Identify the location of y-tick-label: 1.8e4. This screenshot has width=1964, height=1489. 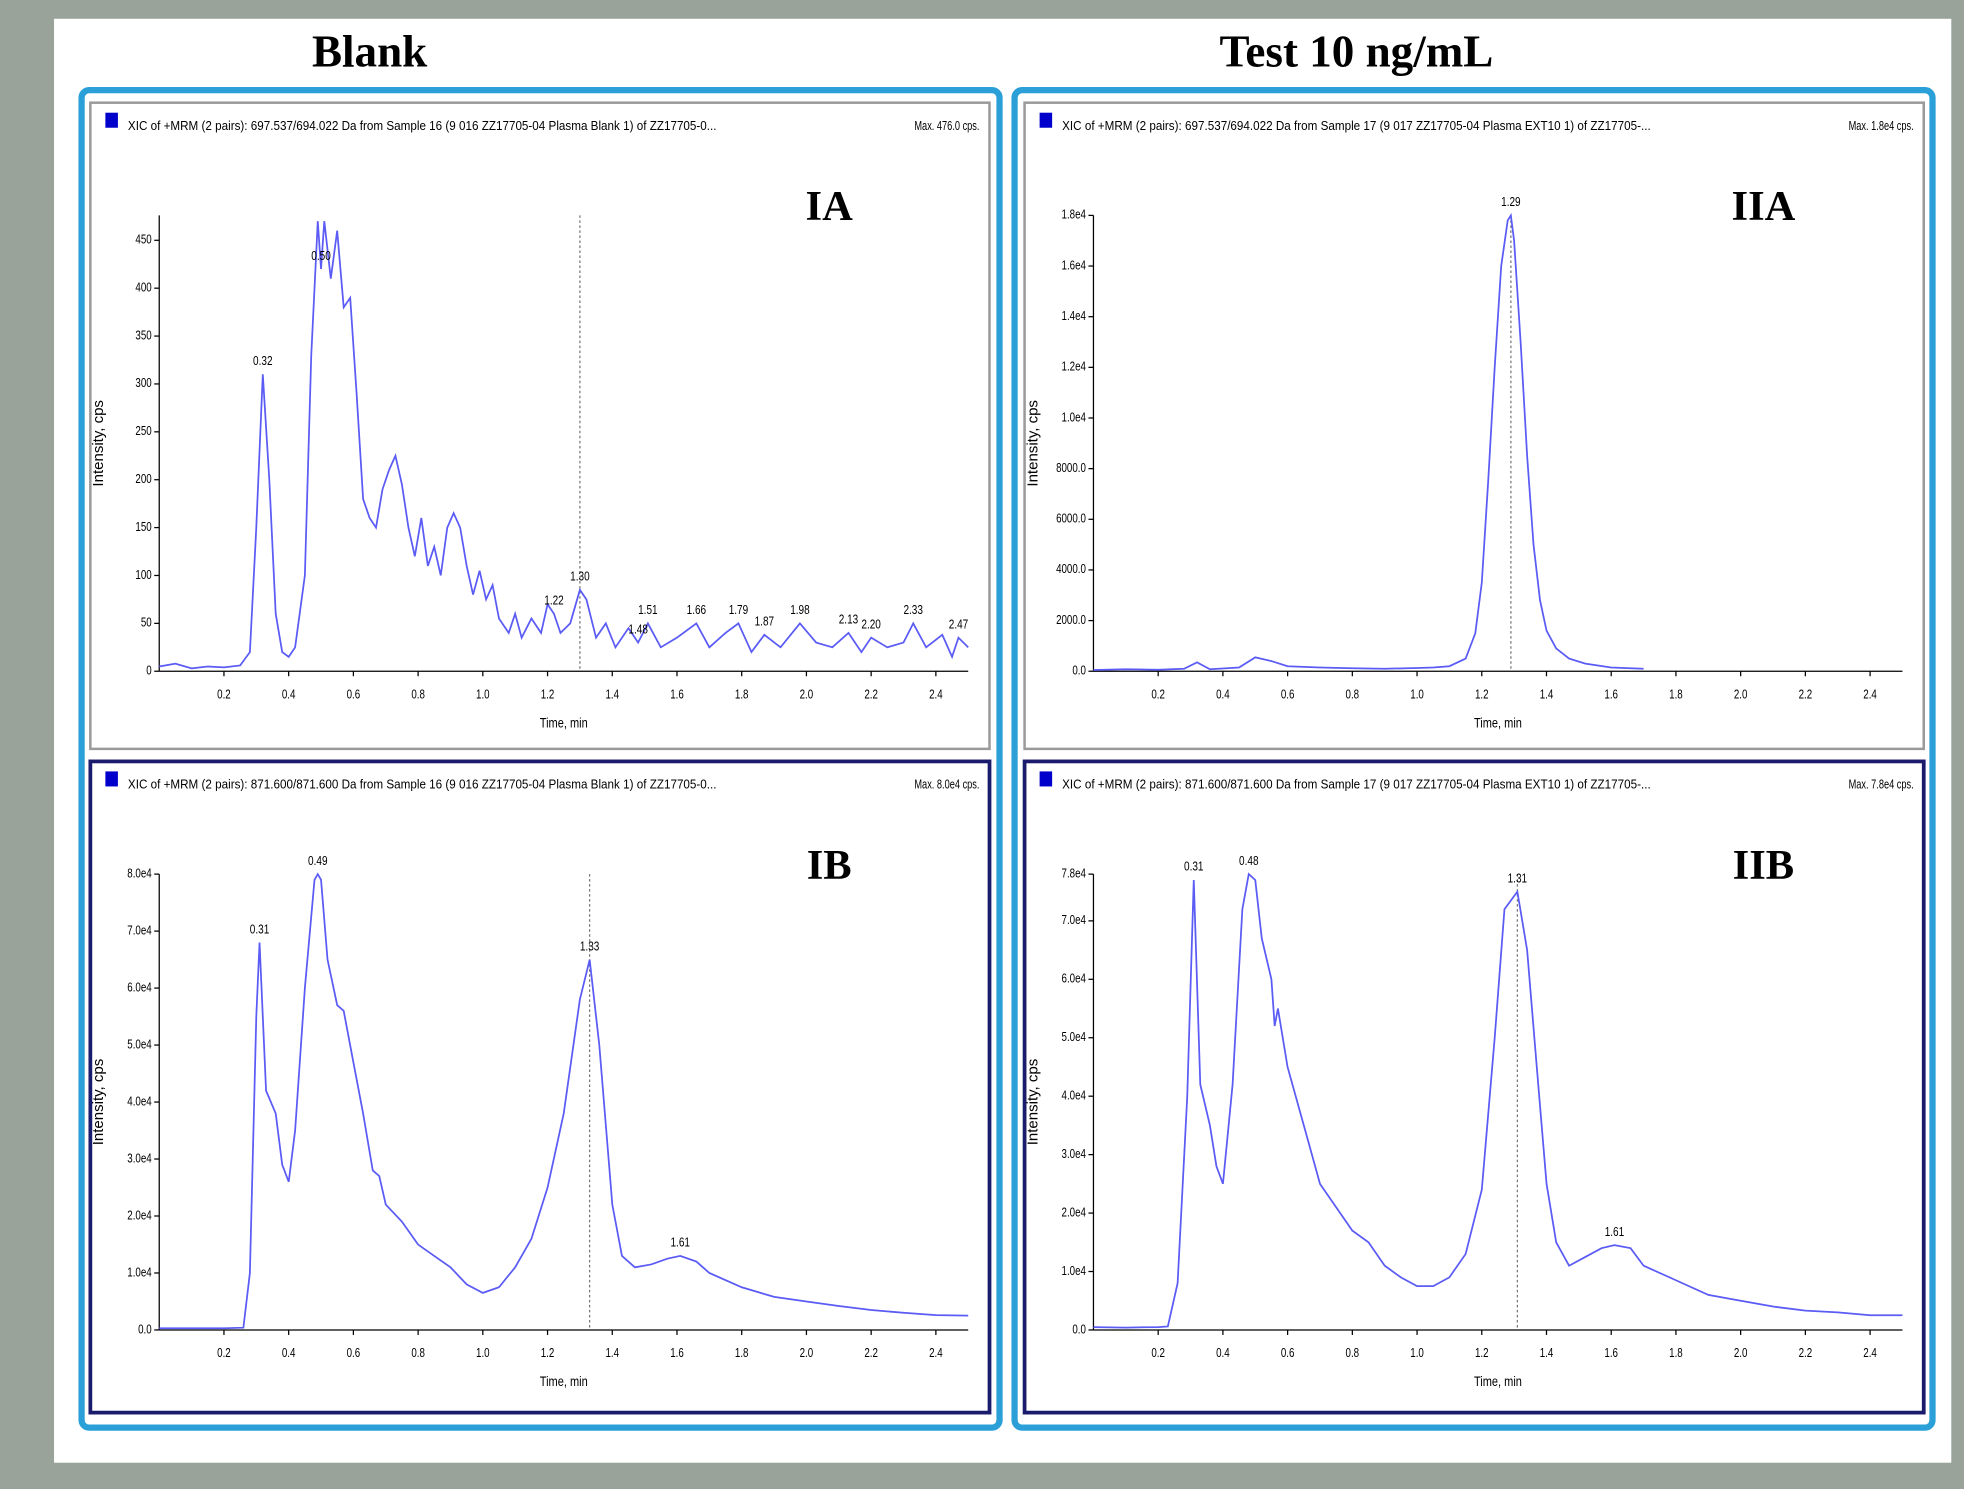
(1074, 215).